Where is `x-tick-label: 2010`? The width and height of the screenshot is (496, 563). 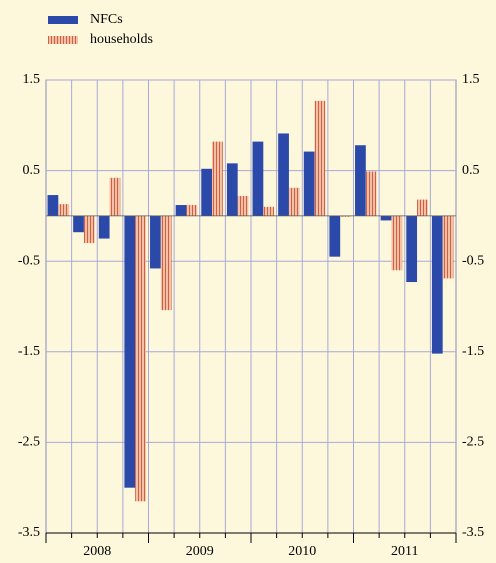 x-tick-label: 2010 is located at coordinates (302, 551).